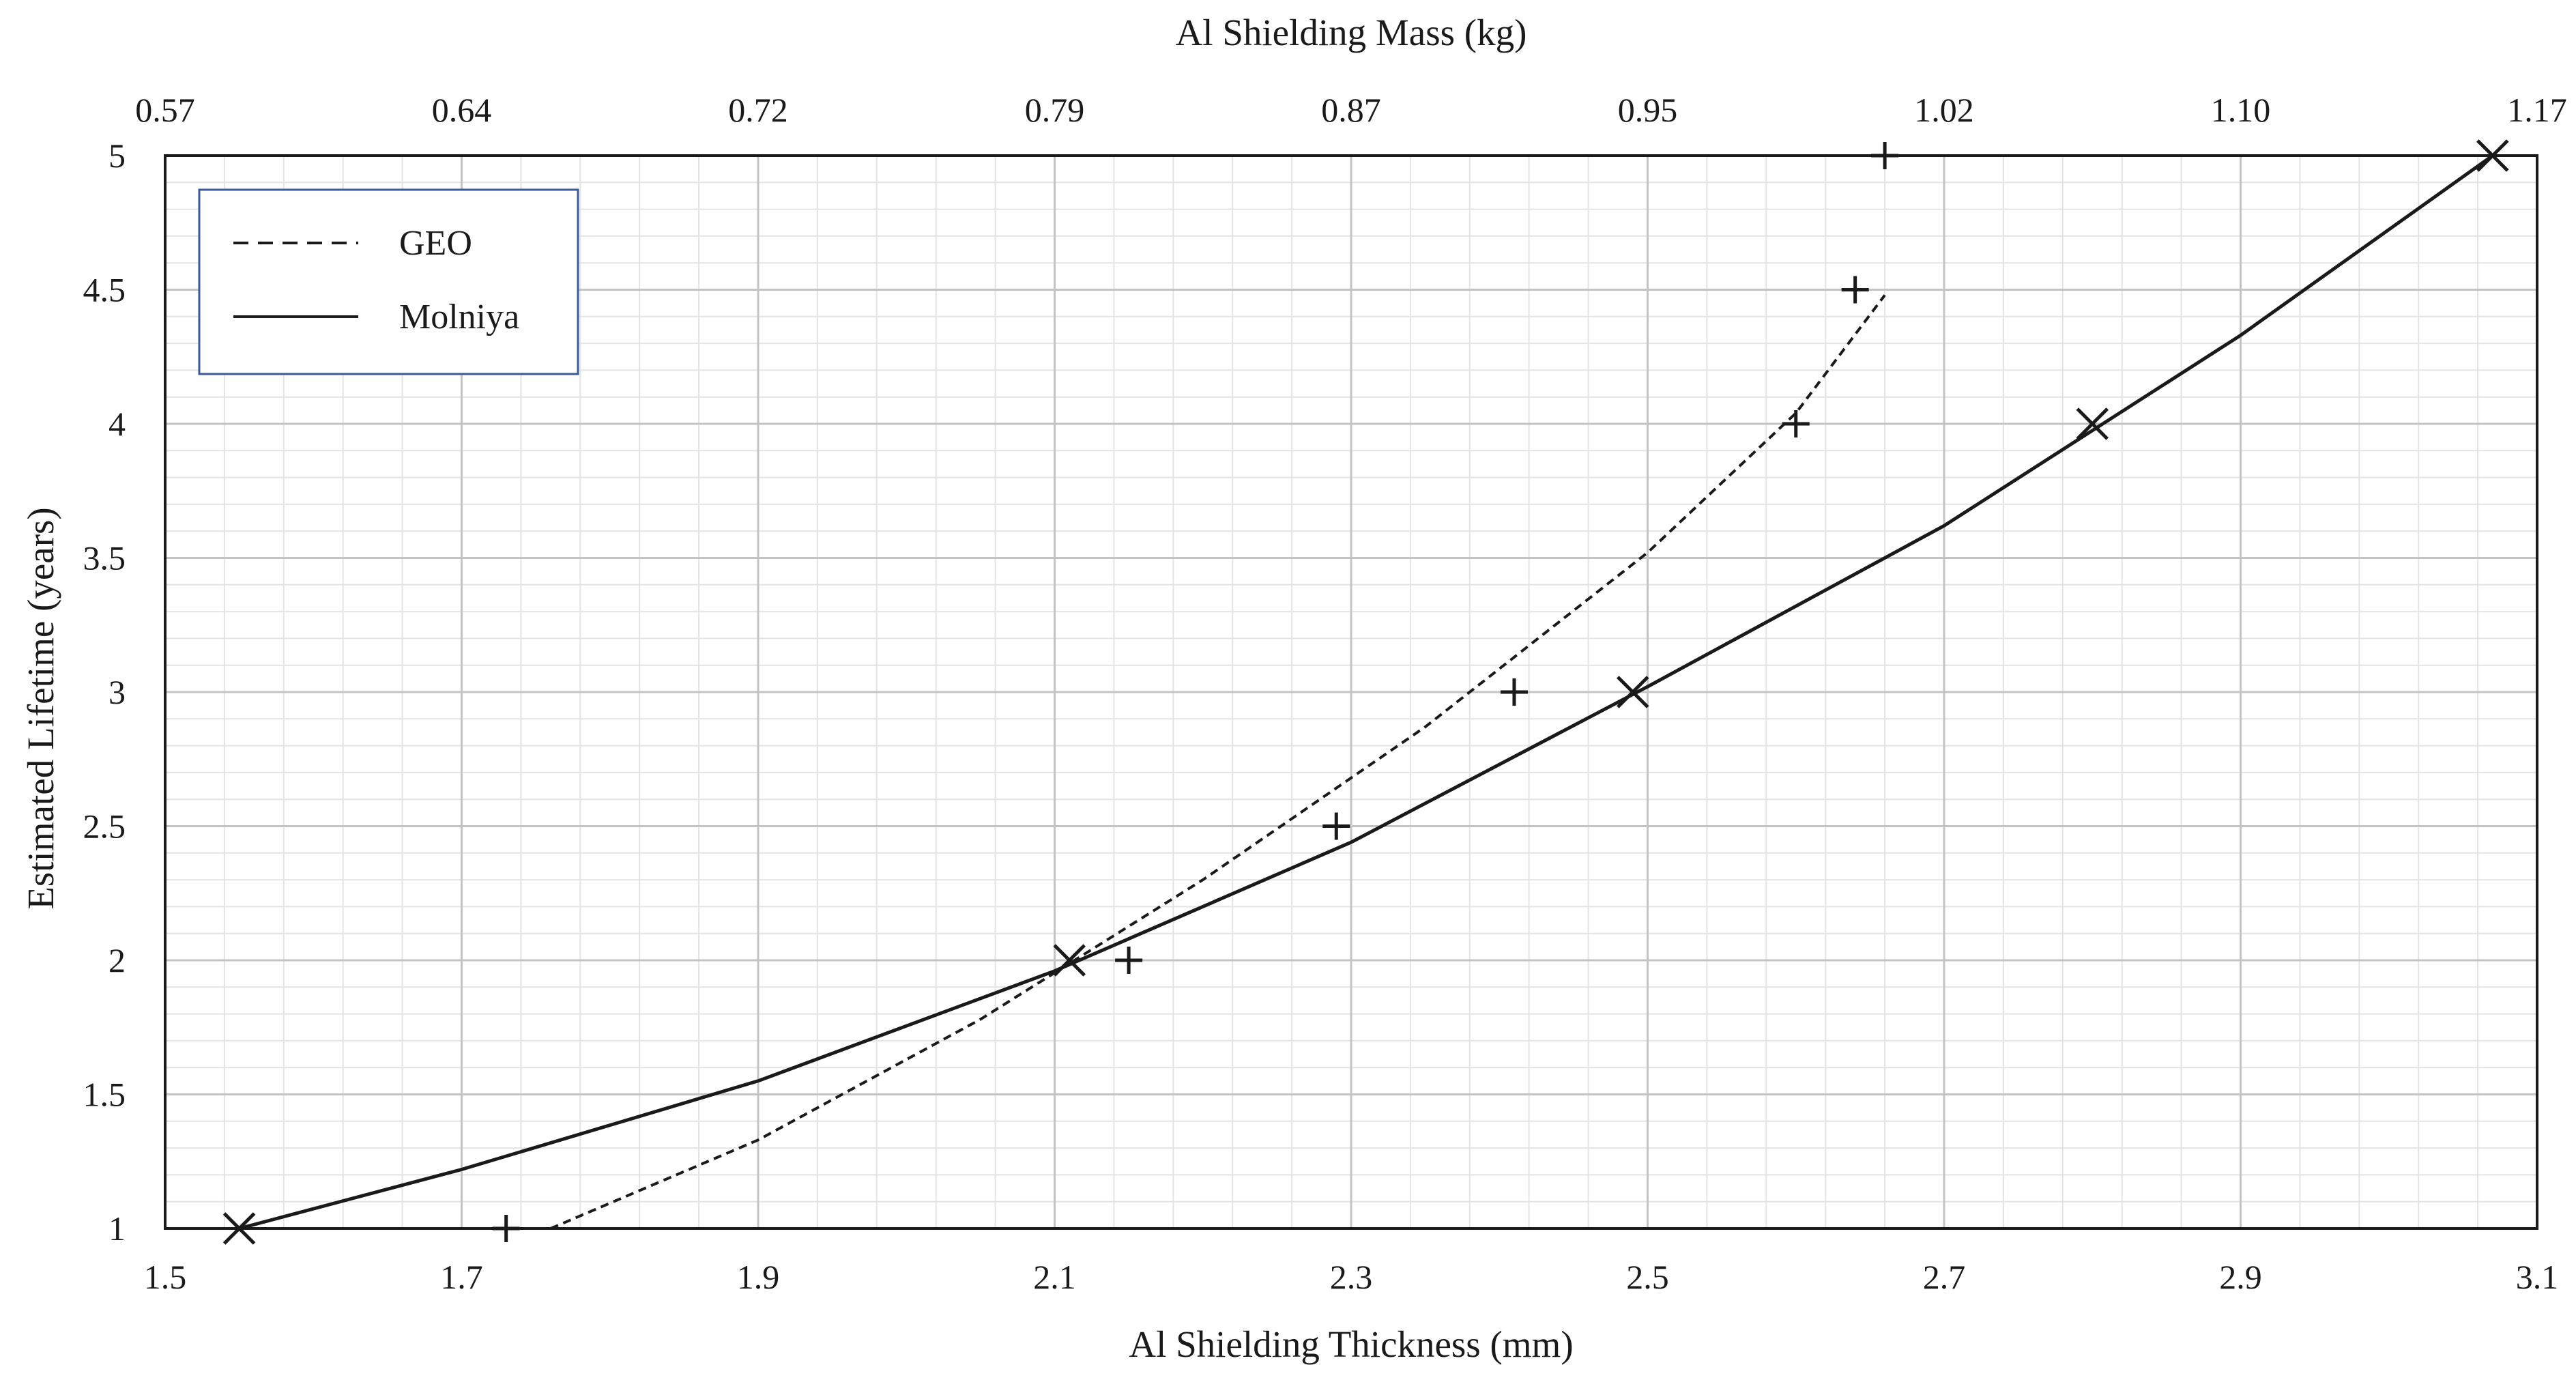 Image resolution: width=2576 pixels, height=1380 pixels. Describe the element at coordinates (40, 708) in the screenshot. I see `y-axis-title: Estimated Lifetime (years)` at that location.